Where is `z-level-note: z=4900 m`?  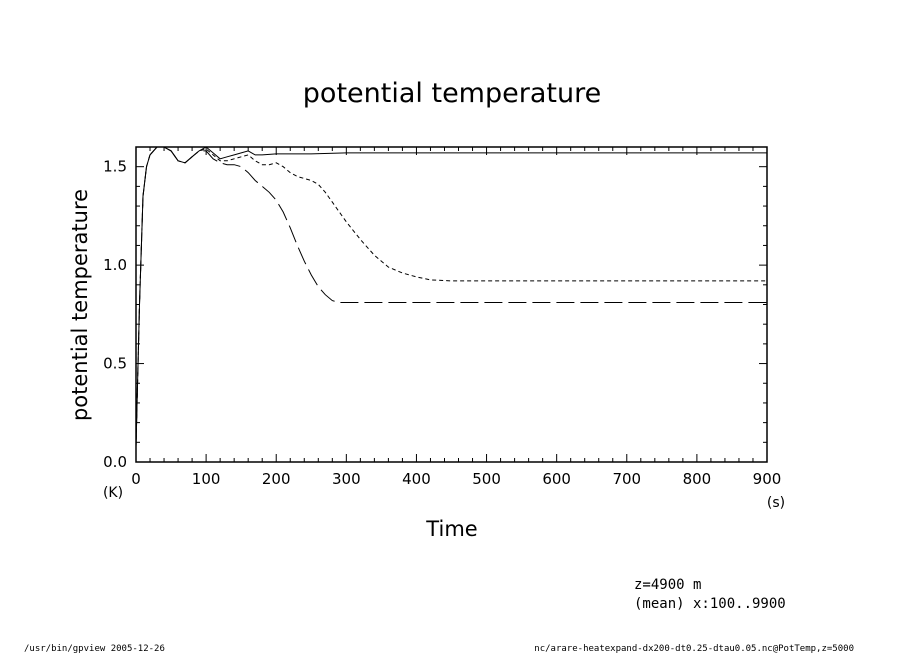 z-level-note: z=4900 m is located at coordinates (667, 585).